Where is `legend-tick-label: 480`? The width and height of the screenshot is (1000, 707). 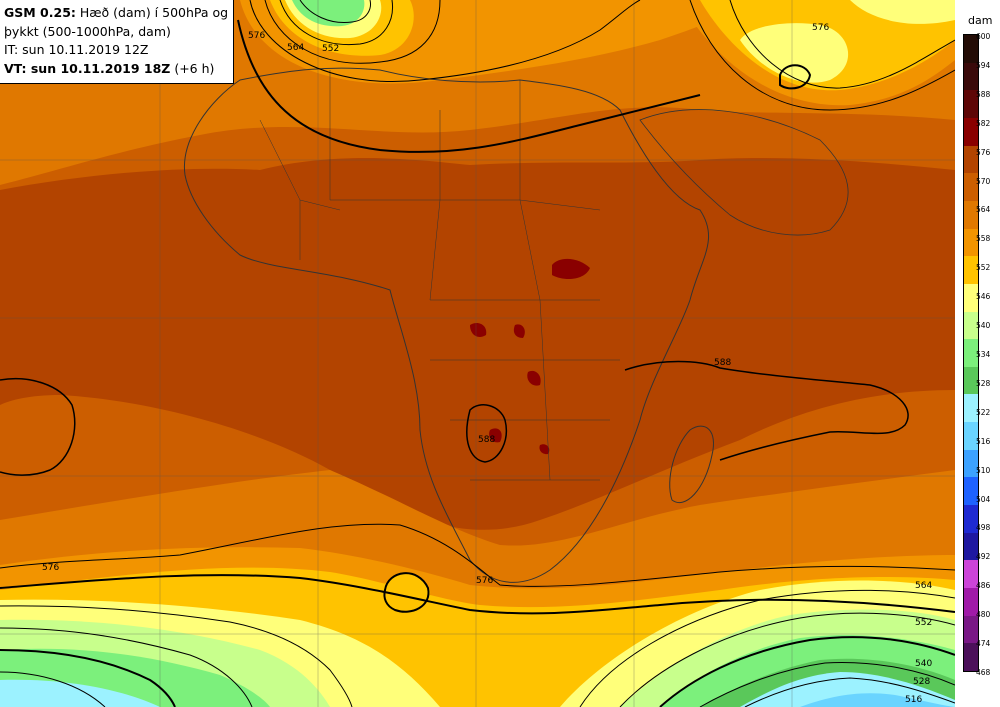
legend-tick-label: 480 is located at coordinates (983, 615).